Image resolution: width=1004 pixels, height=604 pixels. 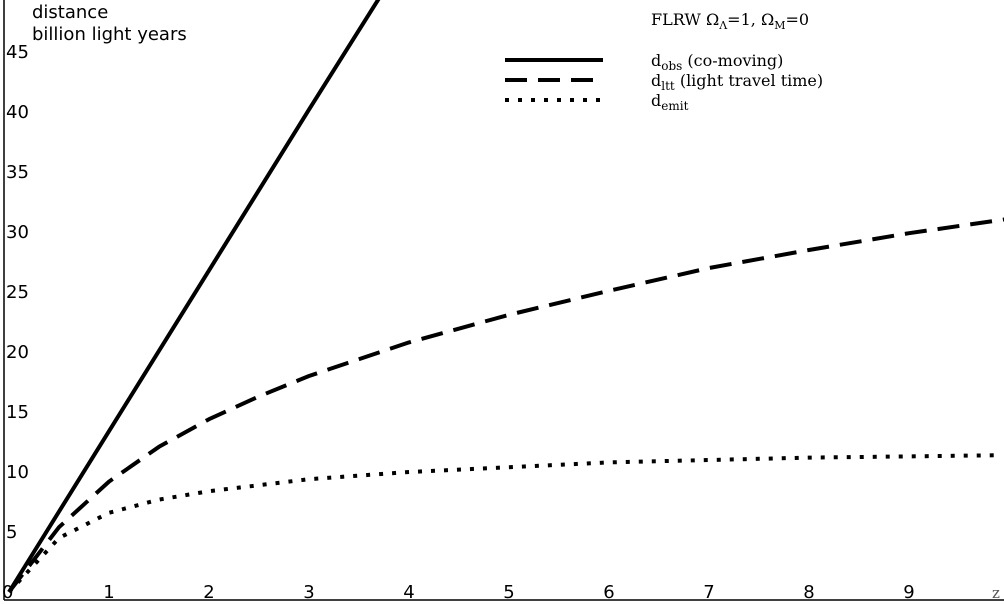 What do you see at coordinates (17, 472) in the screenshot?
I see `y-tick-label: 10` at bounding box center [17, 472].